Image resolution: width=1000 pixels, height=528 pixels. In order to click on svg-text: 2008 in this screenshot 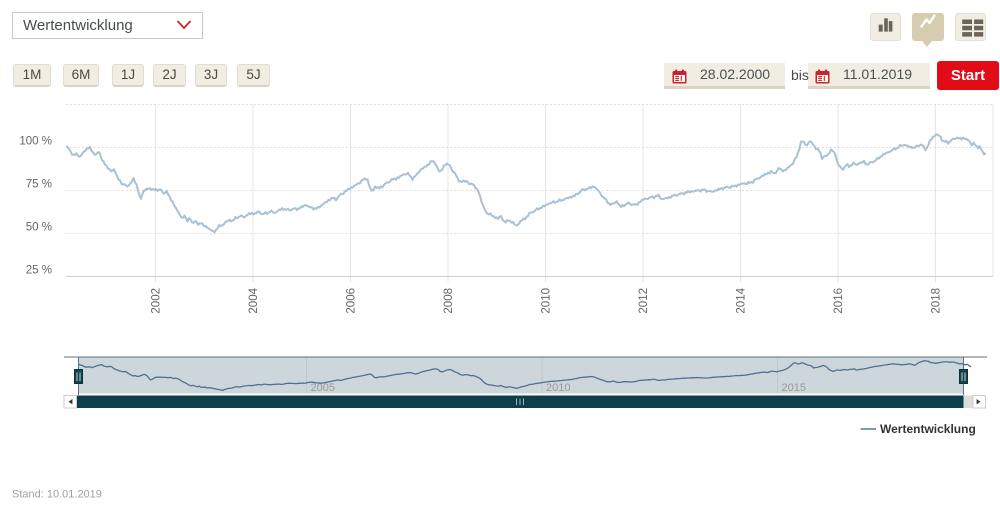, I will do `click(449, 301)`.